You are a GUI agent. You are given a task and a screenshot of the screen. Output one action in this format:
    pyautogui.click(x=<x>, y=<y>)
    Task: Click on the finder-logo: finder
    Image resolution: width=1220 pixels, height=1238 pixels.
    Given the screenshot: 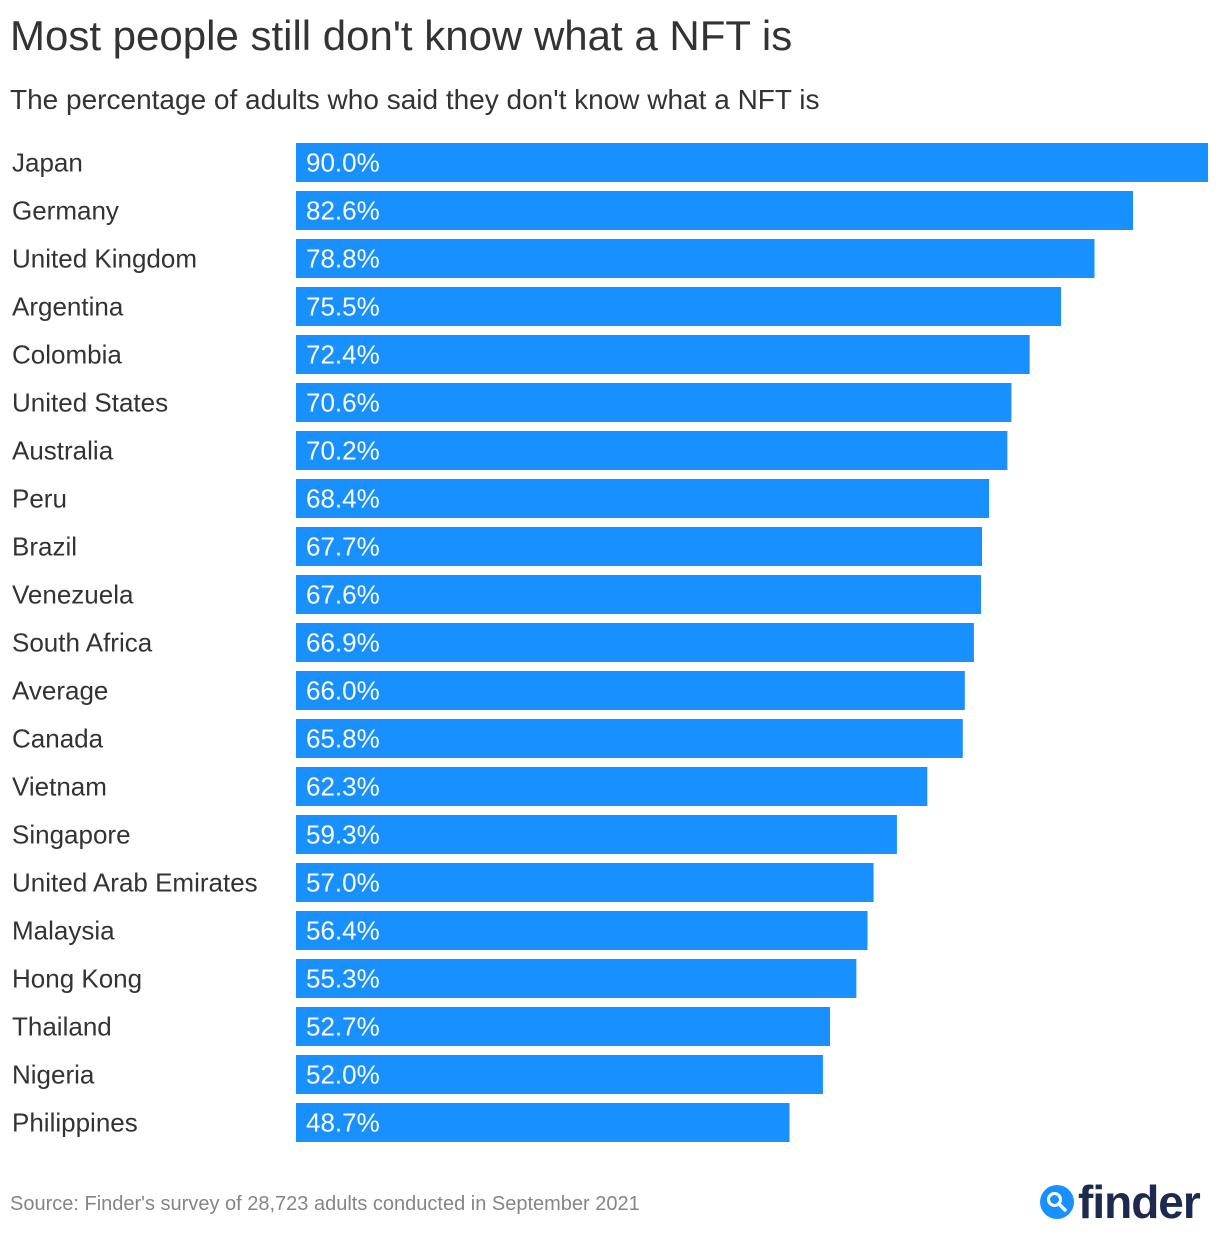 What is the action you would take?
    pyautogui.click(x=1120, y=1202)
    